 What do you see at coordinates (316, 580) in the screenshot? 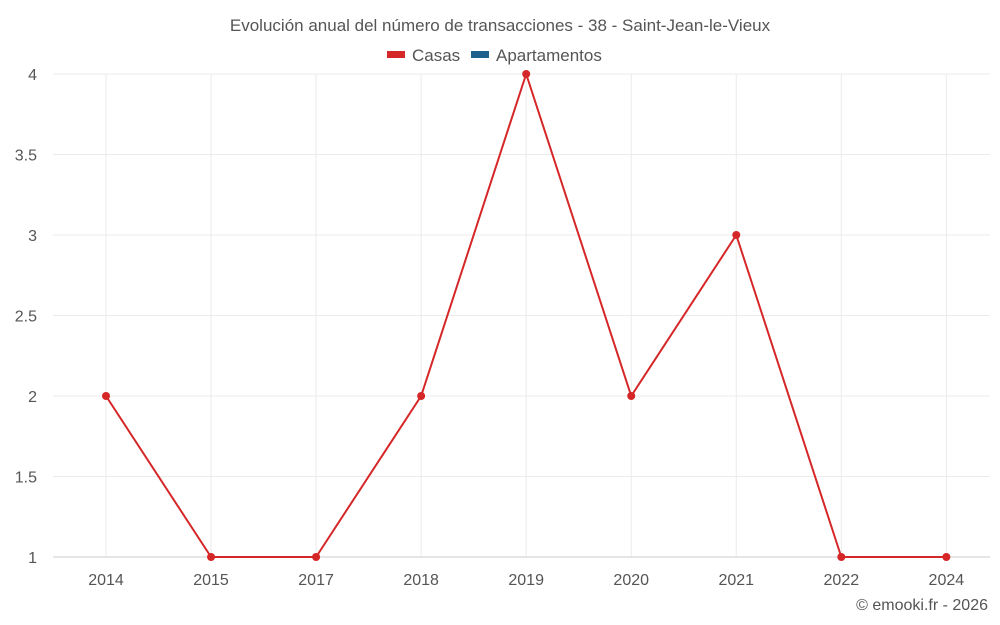
I see `x-tick-label: 2017` at bounding box center [316, 580].